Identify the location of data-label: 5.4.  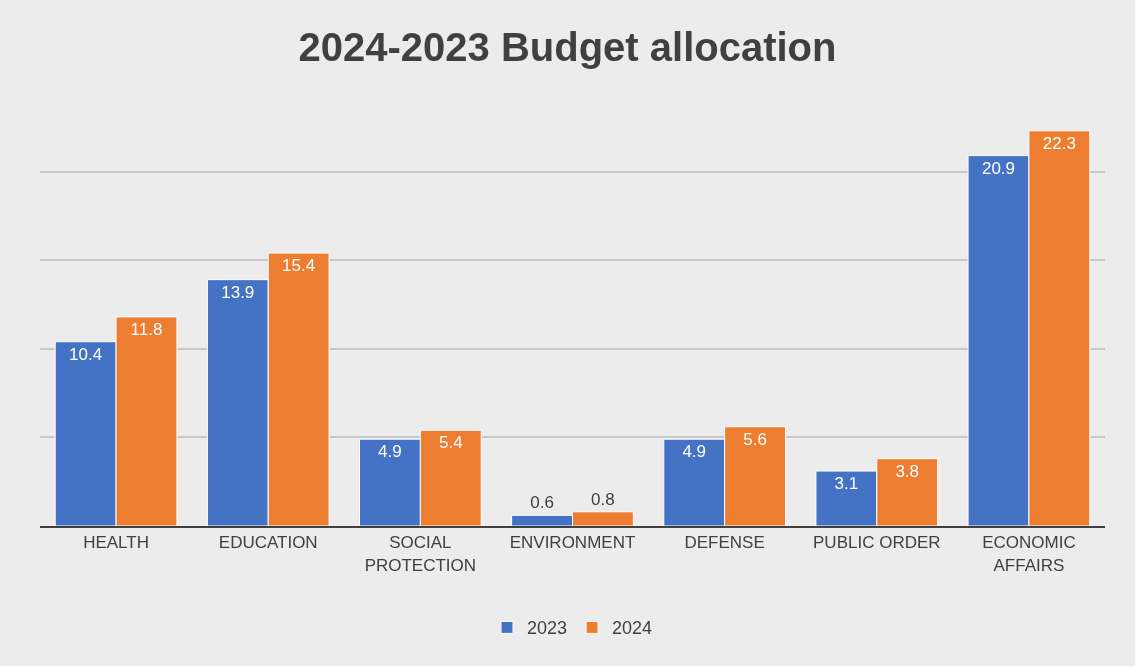
(450, 443).